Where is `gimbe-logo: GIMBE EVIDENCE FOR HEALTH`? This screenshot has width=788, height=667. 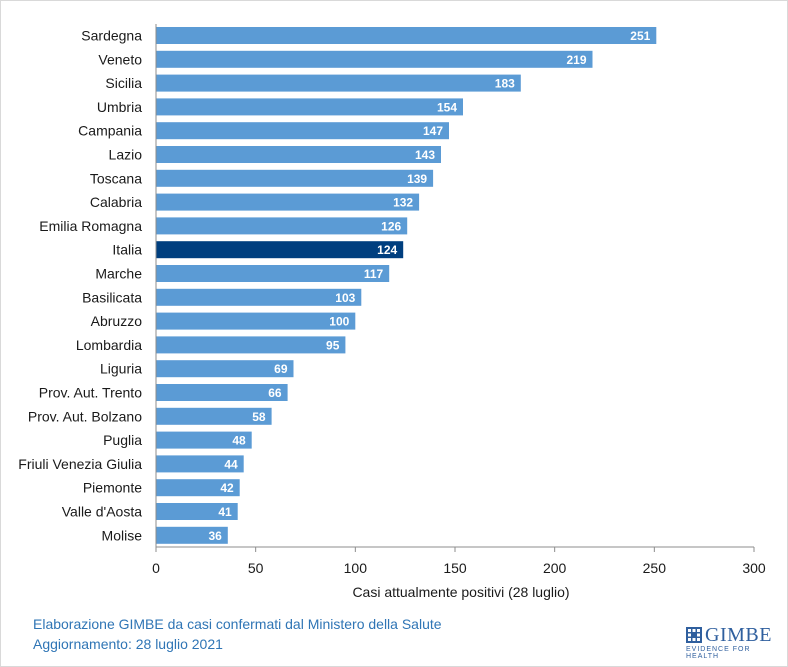 gimbe-logo: GIMBE EVIDENCE FOR HEALTH is located at coordinates (732, 642).